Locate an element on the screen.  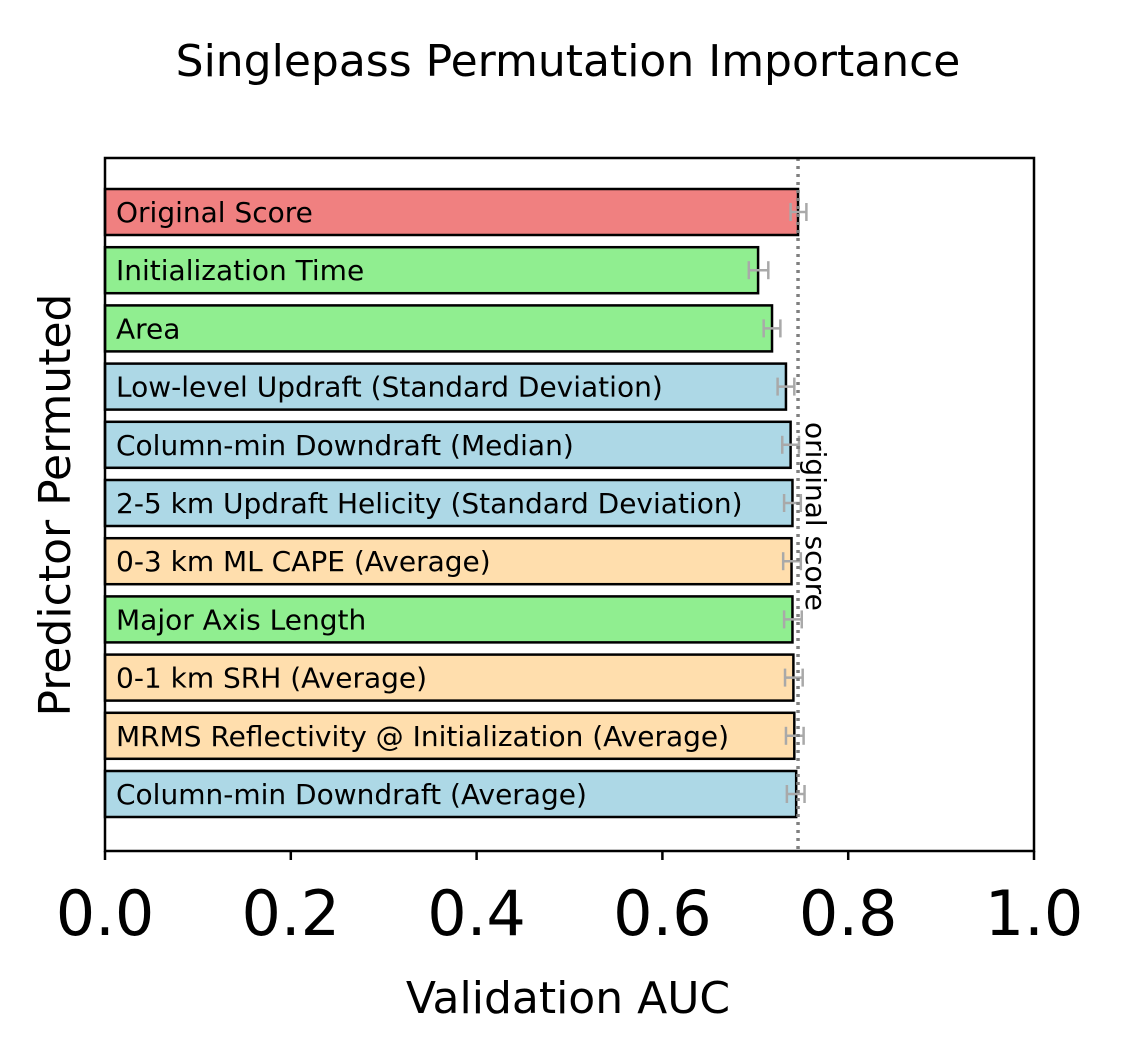
y-axis-label: Predictor Permuted is located at coordinates (55, 505).